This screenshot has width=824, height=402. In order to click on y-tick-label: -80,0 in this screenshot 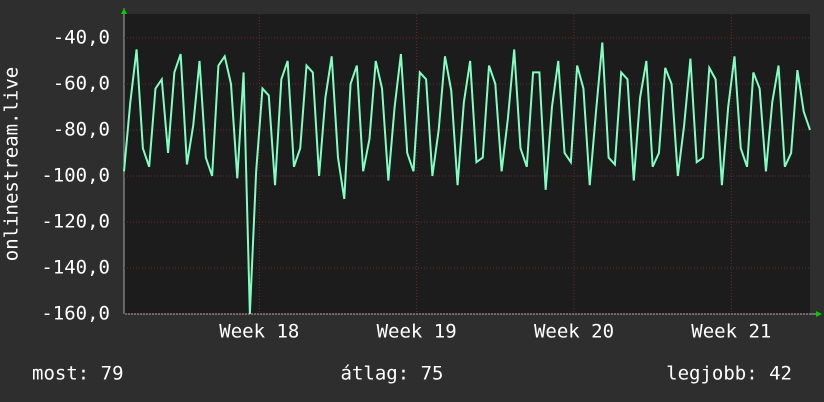, I will do `click(81, 129)`.